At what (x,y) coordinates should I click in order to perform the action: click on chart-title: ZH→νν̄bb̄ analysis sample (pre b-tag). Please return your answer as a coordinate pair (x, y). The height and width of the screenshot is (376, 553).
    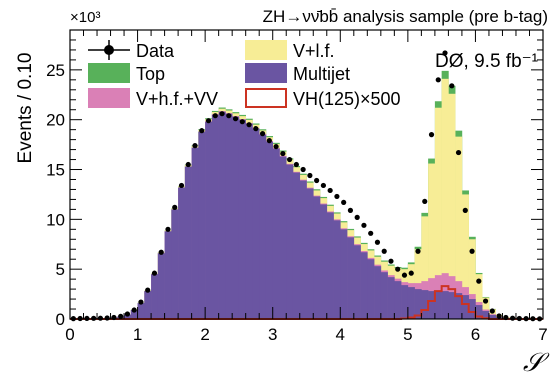
    Looking at the image, I should click on (405, 16).